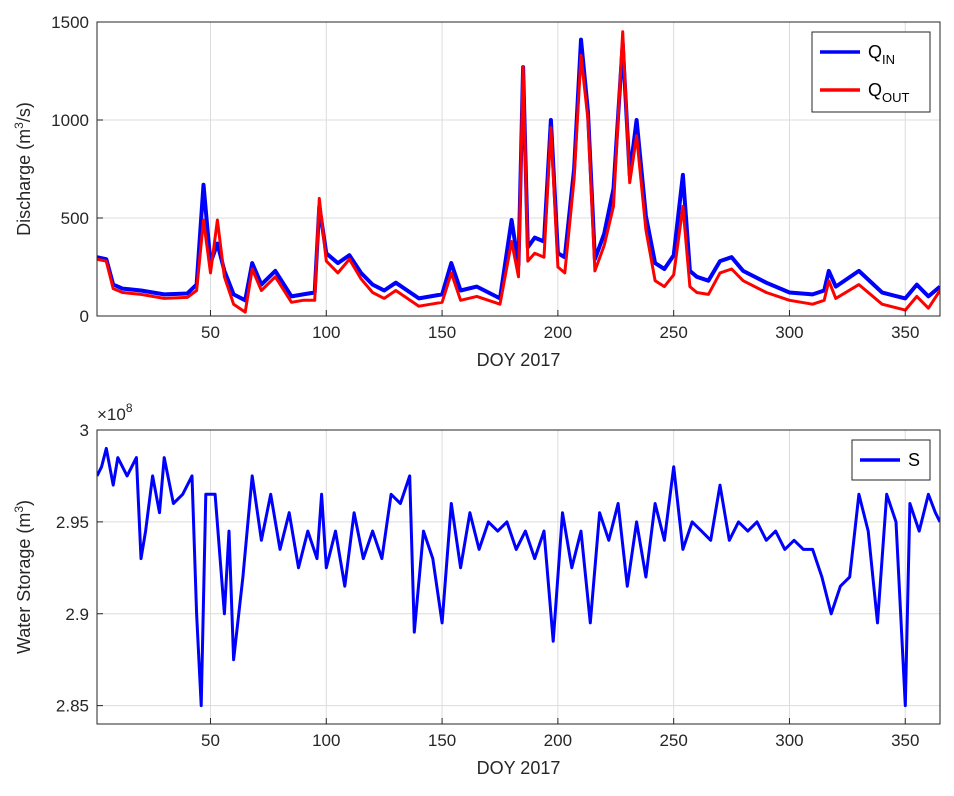  Describe the element at coordinates (891, 460) in the screenshot. I see `storage-legend: S` at that location.